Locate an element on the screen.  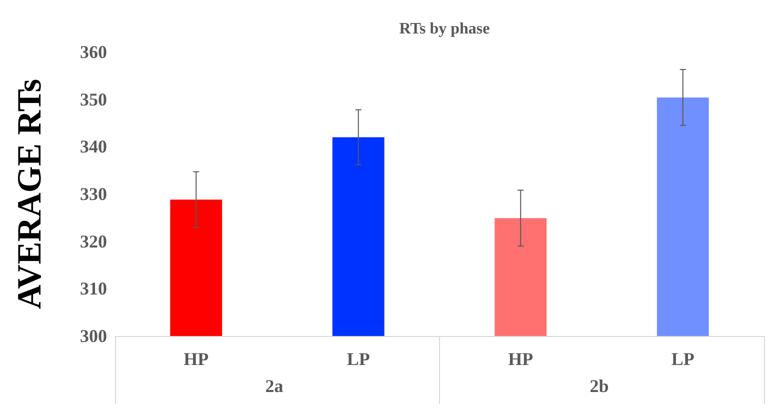
text: 2a is located at coordinates (274, 386).